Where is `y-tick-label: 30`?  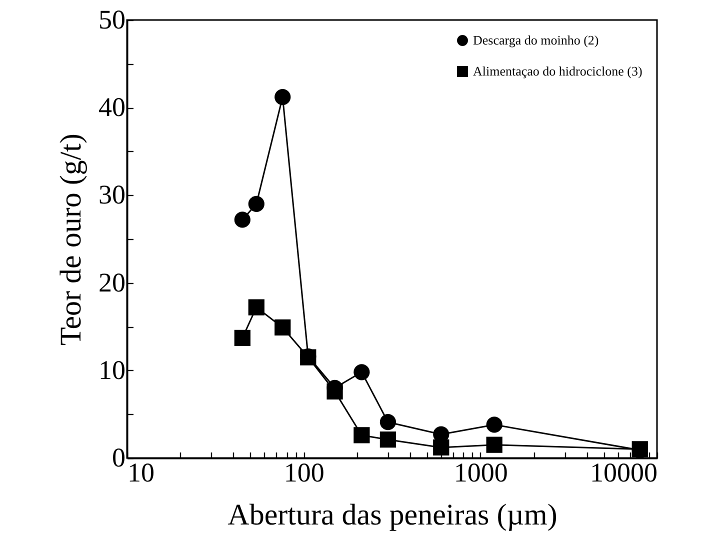
y-tick-label: 30 is located at coordinates (112, 195).